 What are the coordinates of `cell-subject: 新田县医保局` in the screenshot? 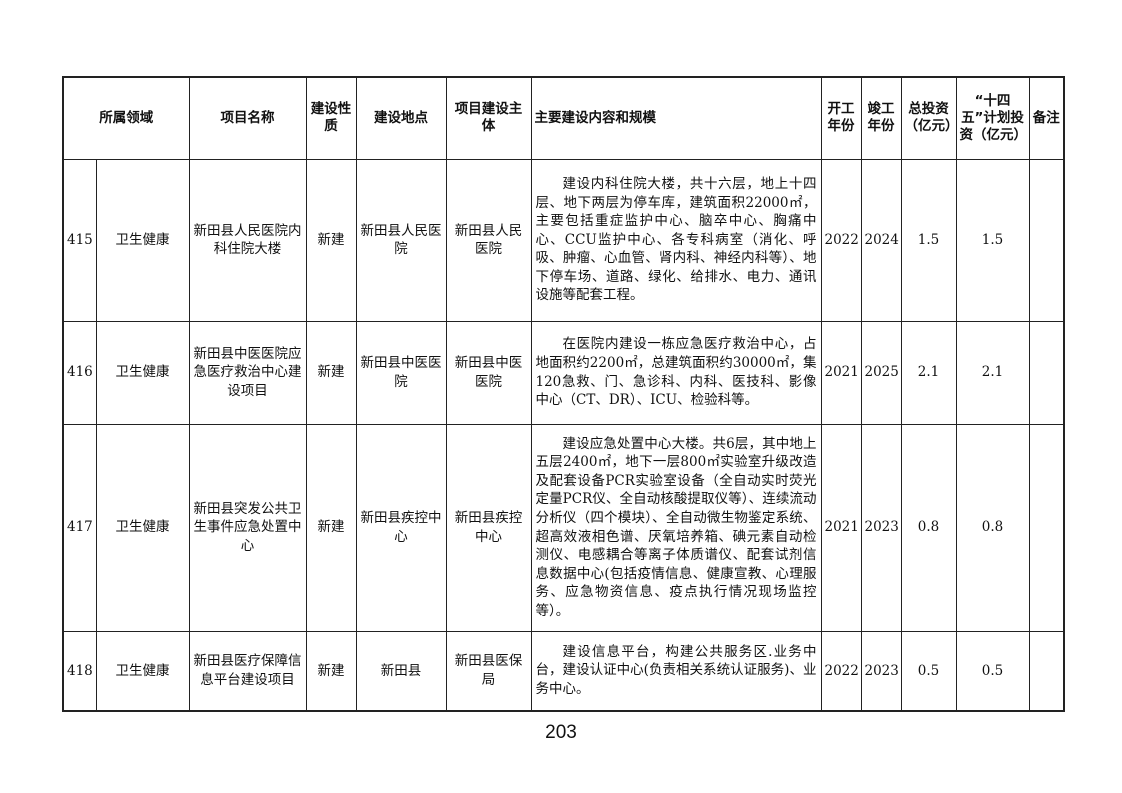 It's located at (488, 671).